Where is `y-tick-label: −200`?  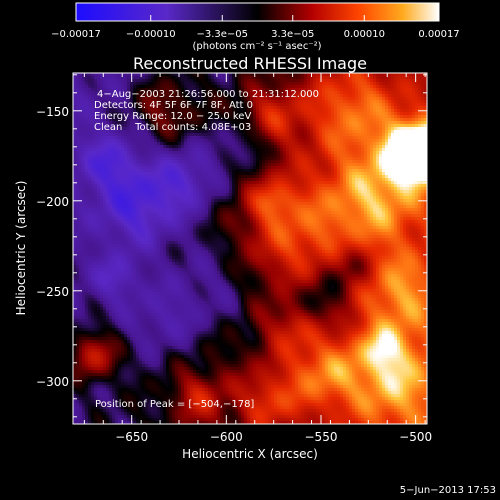 y-tick-label: −200 is located at coordinates (52, 202).